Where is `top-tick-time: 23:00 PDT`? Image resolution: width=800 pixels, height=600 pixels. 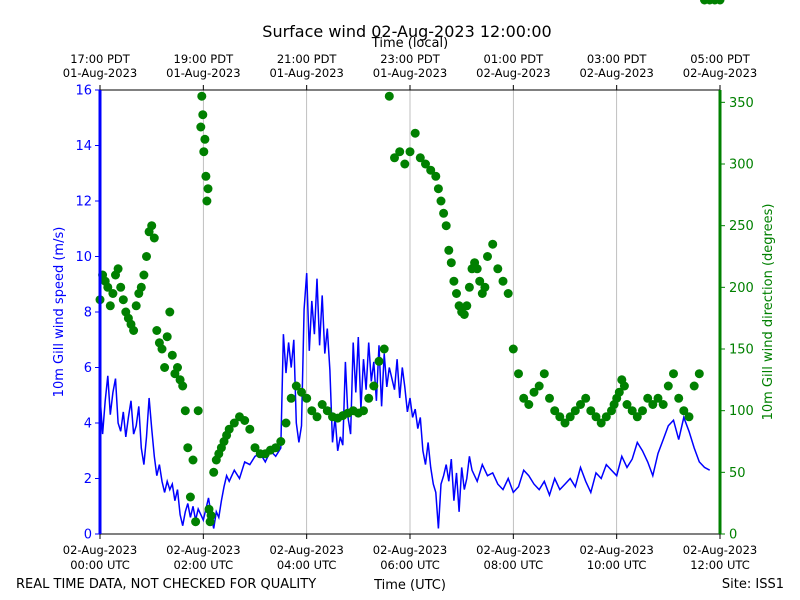 top-tick-time: 23:00 PDT is located at coordinates (410, 59).